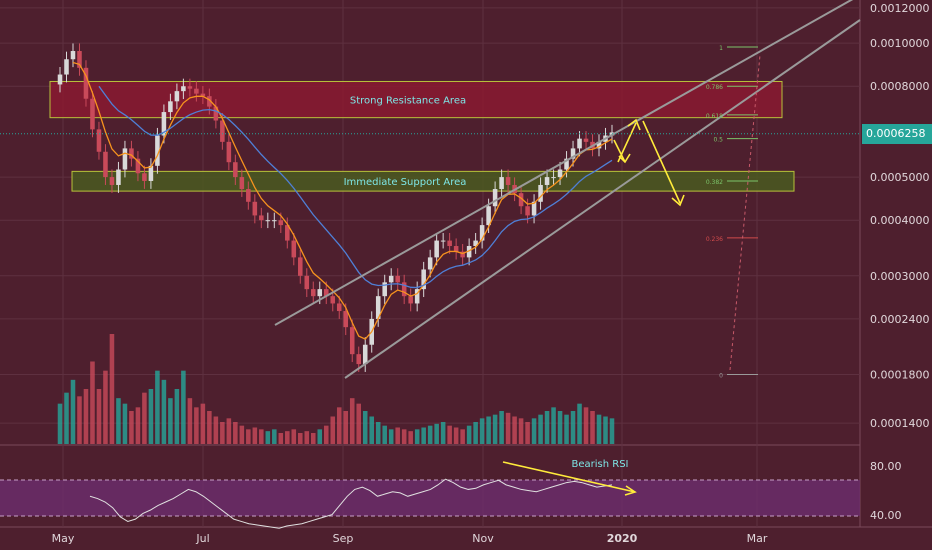  Describe the element at coordinates (351, 503) in the screenshot. I see `rsi-line` at that location.